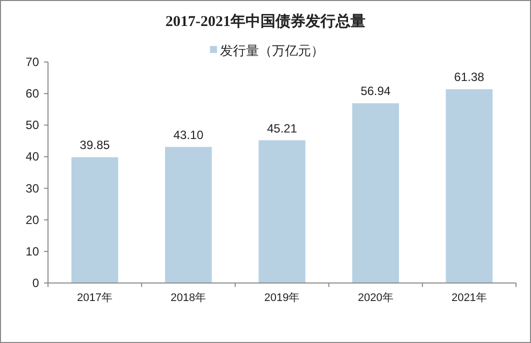 This screenshot has height=343, width=531. Describe the element at coordinates (95, 145) in the screenshot. I see `text: 39.85` at that location.